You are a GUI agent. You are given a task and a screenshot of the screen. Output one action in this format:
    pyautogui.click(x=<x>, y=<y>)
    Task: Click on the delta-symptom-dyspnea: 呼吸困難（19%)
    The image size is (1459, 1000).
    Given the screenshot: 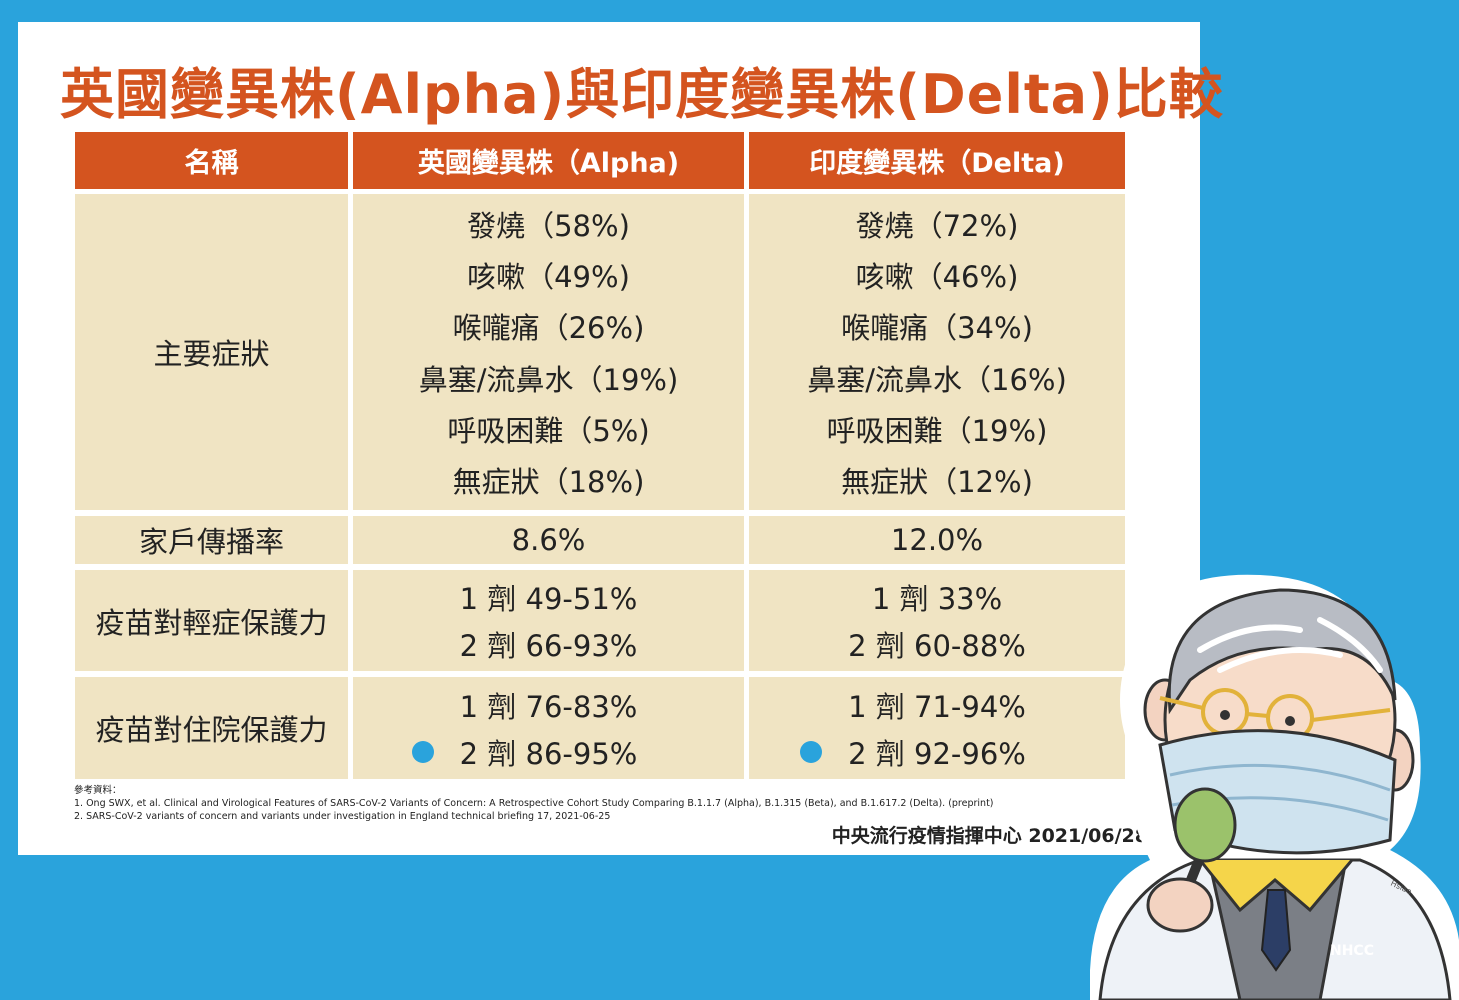 What is the action you would take?
    pyautogui.click(x=937, y=430)
    